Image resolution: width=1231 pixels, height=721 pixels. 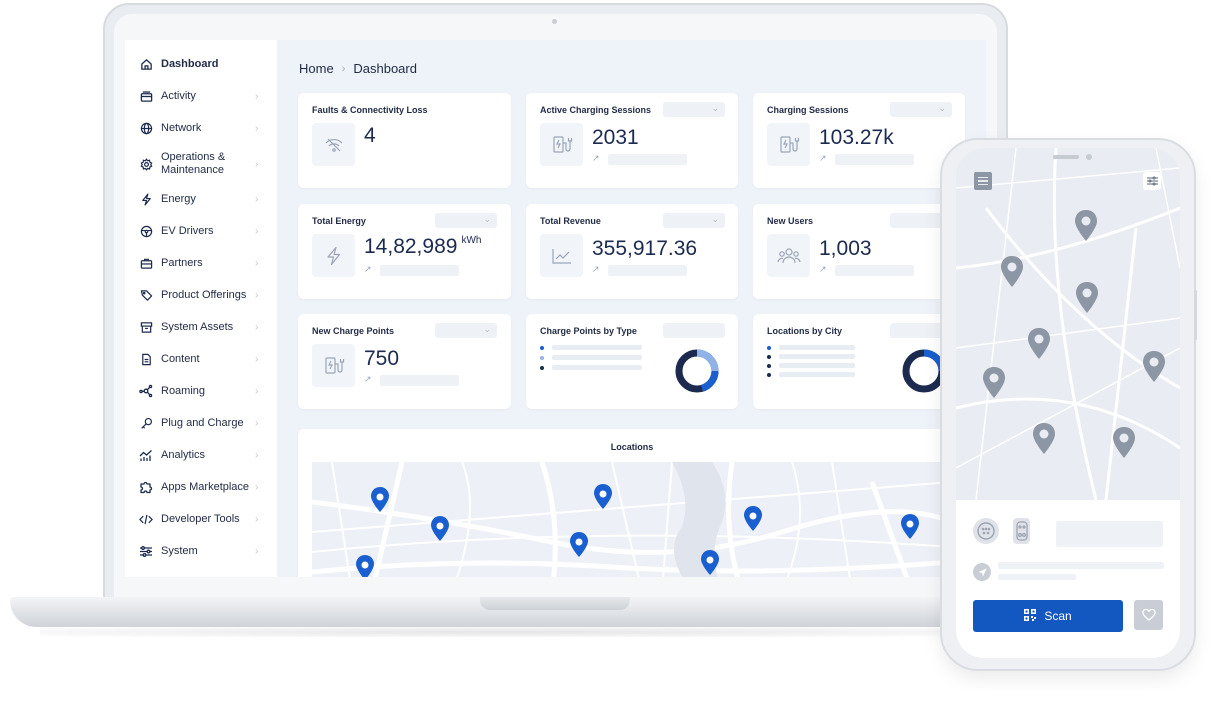 I want to click on active-sessions-card: Active Charging Sessions ⌄ 2031 ↗, so click(x=632, y=140).